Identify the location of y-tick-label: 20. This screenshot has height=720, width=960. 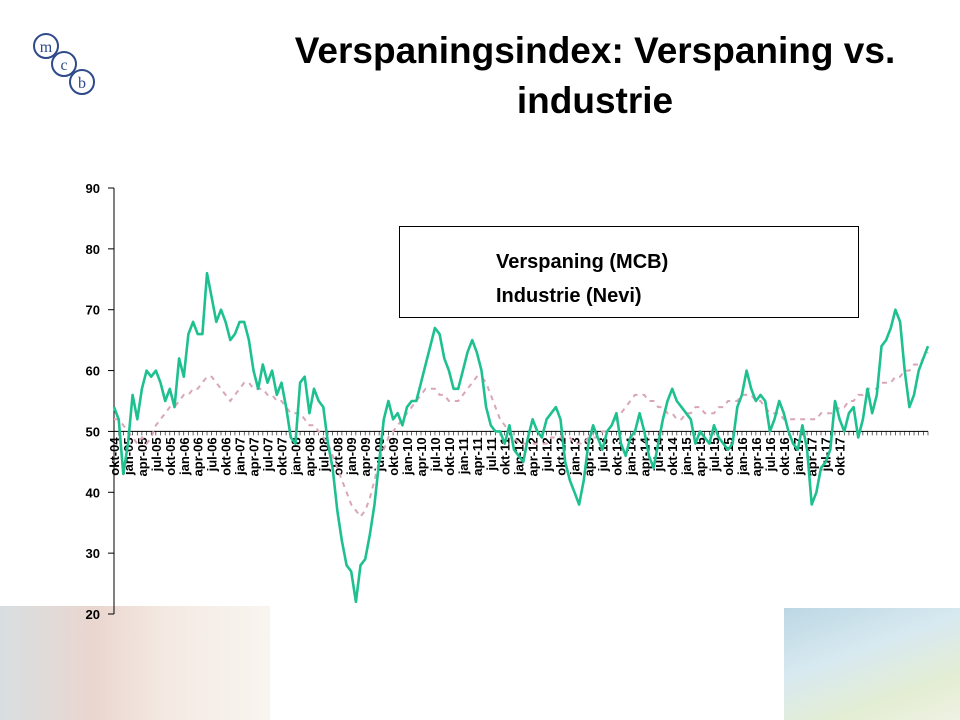
(93, 614).